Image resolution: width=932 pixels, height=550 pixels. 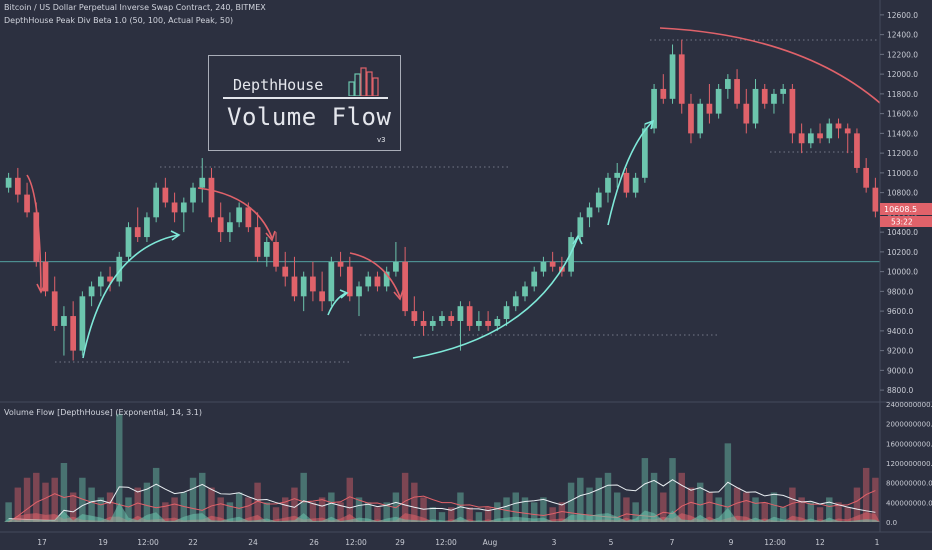 What do you see at coordinates (577, 239) in the screenshot?
I see `up-arrow-head` at bounding box center [577, 239].